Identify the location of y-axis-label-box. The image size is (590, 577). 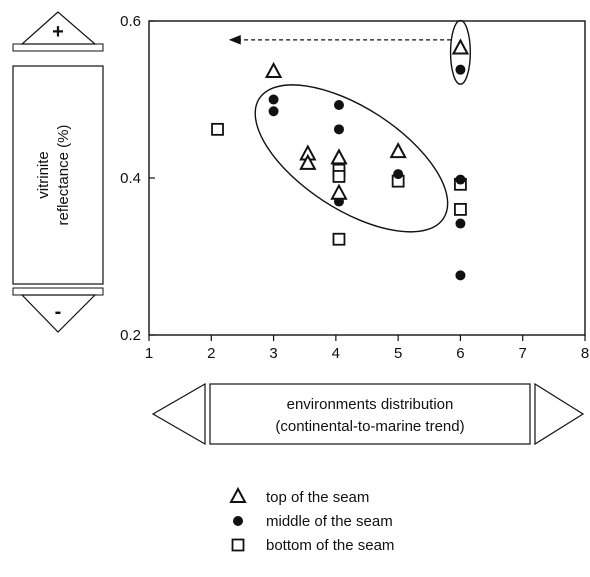
(58, 175).